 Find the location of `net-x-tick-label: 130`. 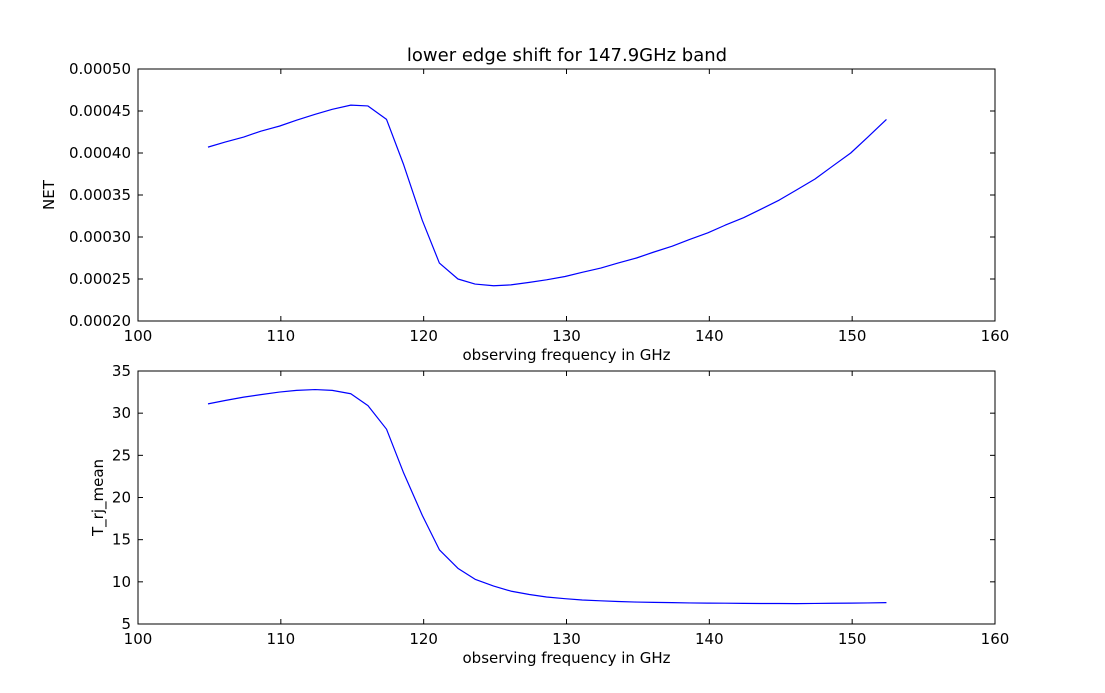

net-x-tick-label: 130 is located at coordinates (566, 336).